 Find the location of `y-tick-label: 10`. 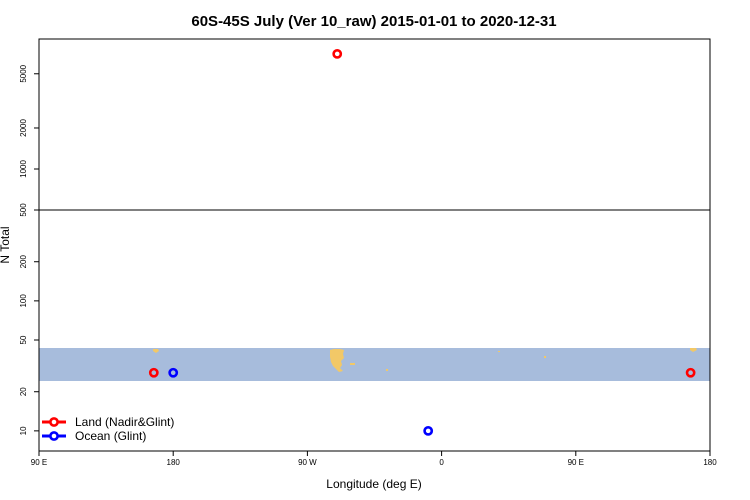

y-tick-label: 10 is located at coordinates (23, 430).